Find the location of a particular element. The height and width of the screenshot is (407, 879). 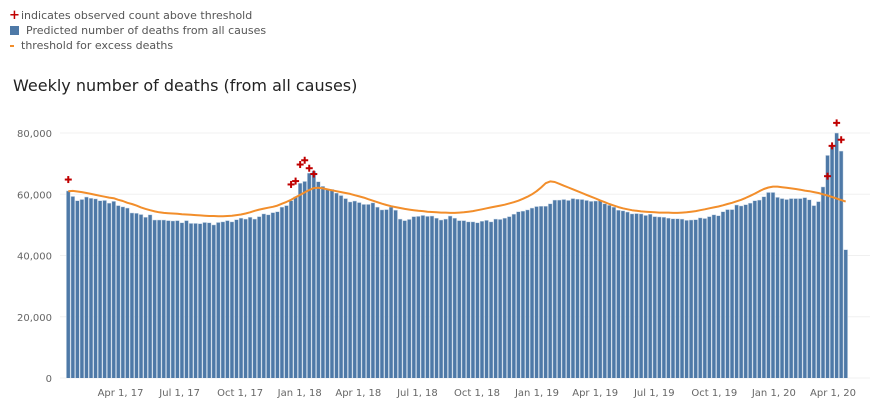

y-tick-label: 60,000 is located at coordinates (34, 195).